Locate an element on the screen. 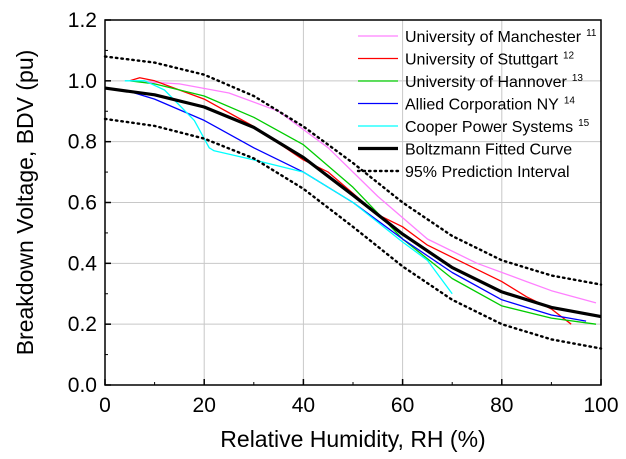 Image resolution: width=626 pixels, height=459 pixels. y-tick-label: 0.8 is located at coordinates (82, 142).